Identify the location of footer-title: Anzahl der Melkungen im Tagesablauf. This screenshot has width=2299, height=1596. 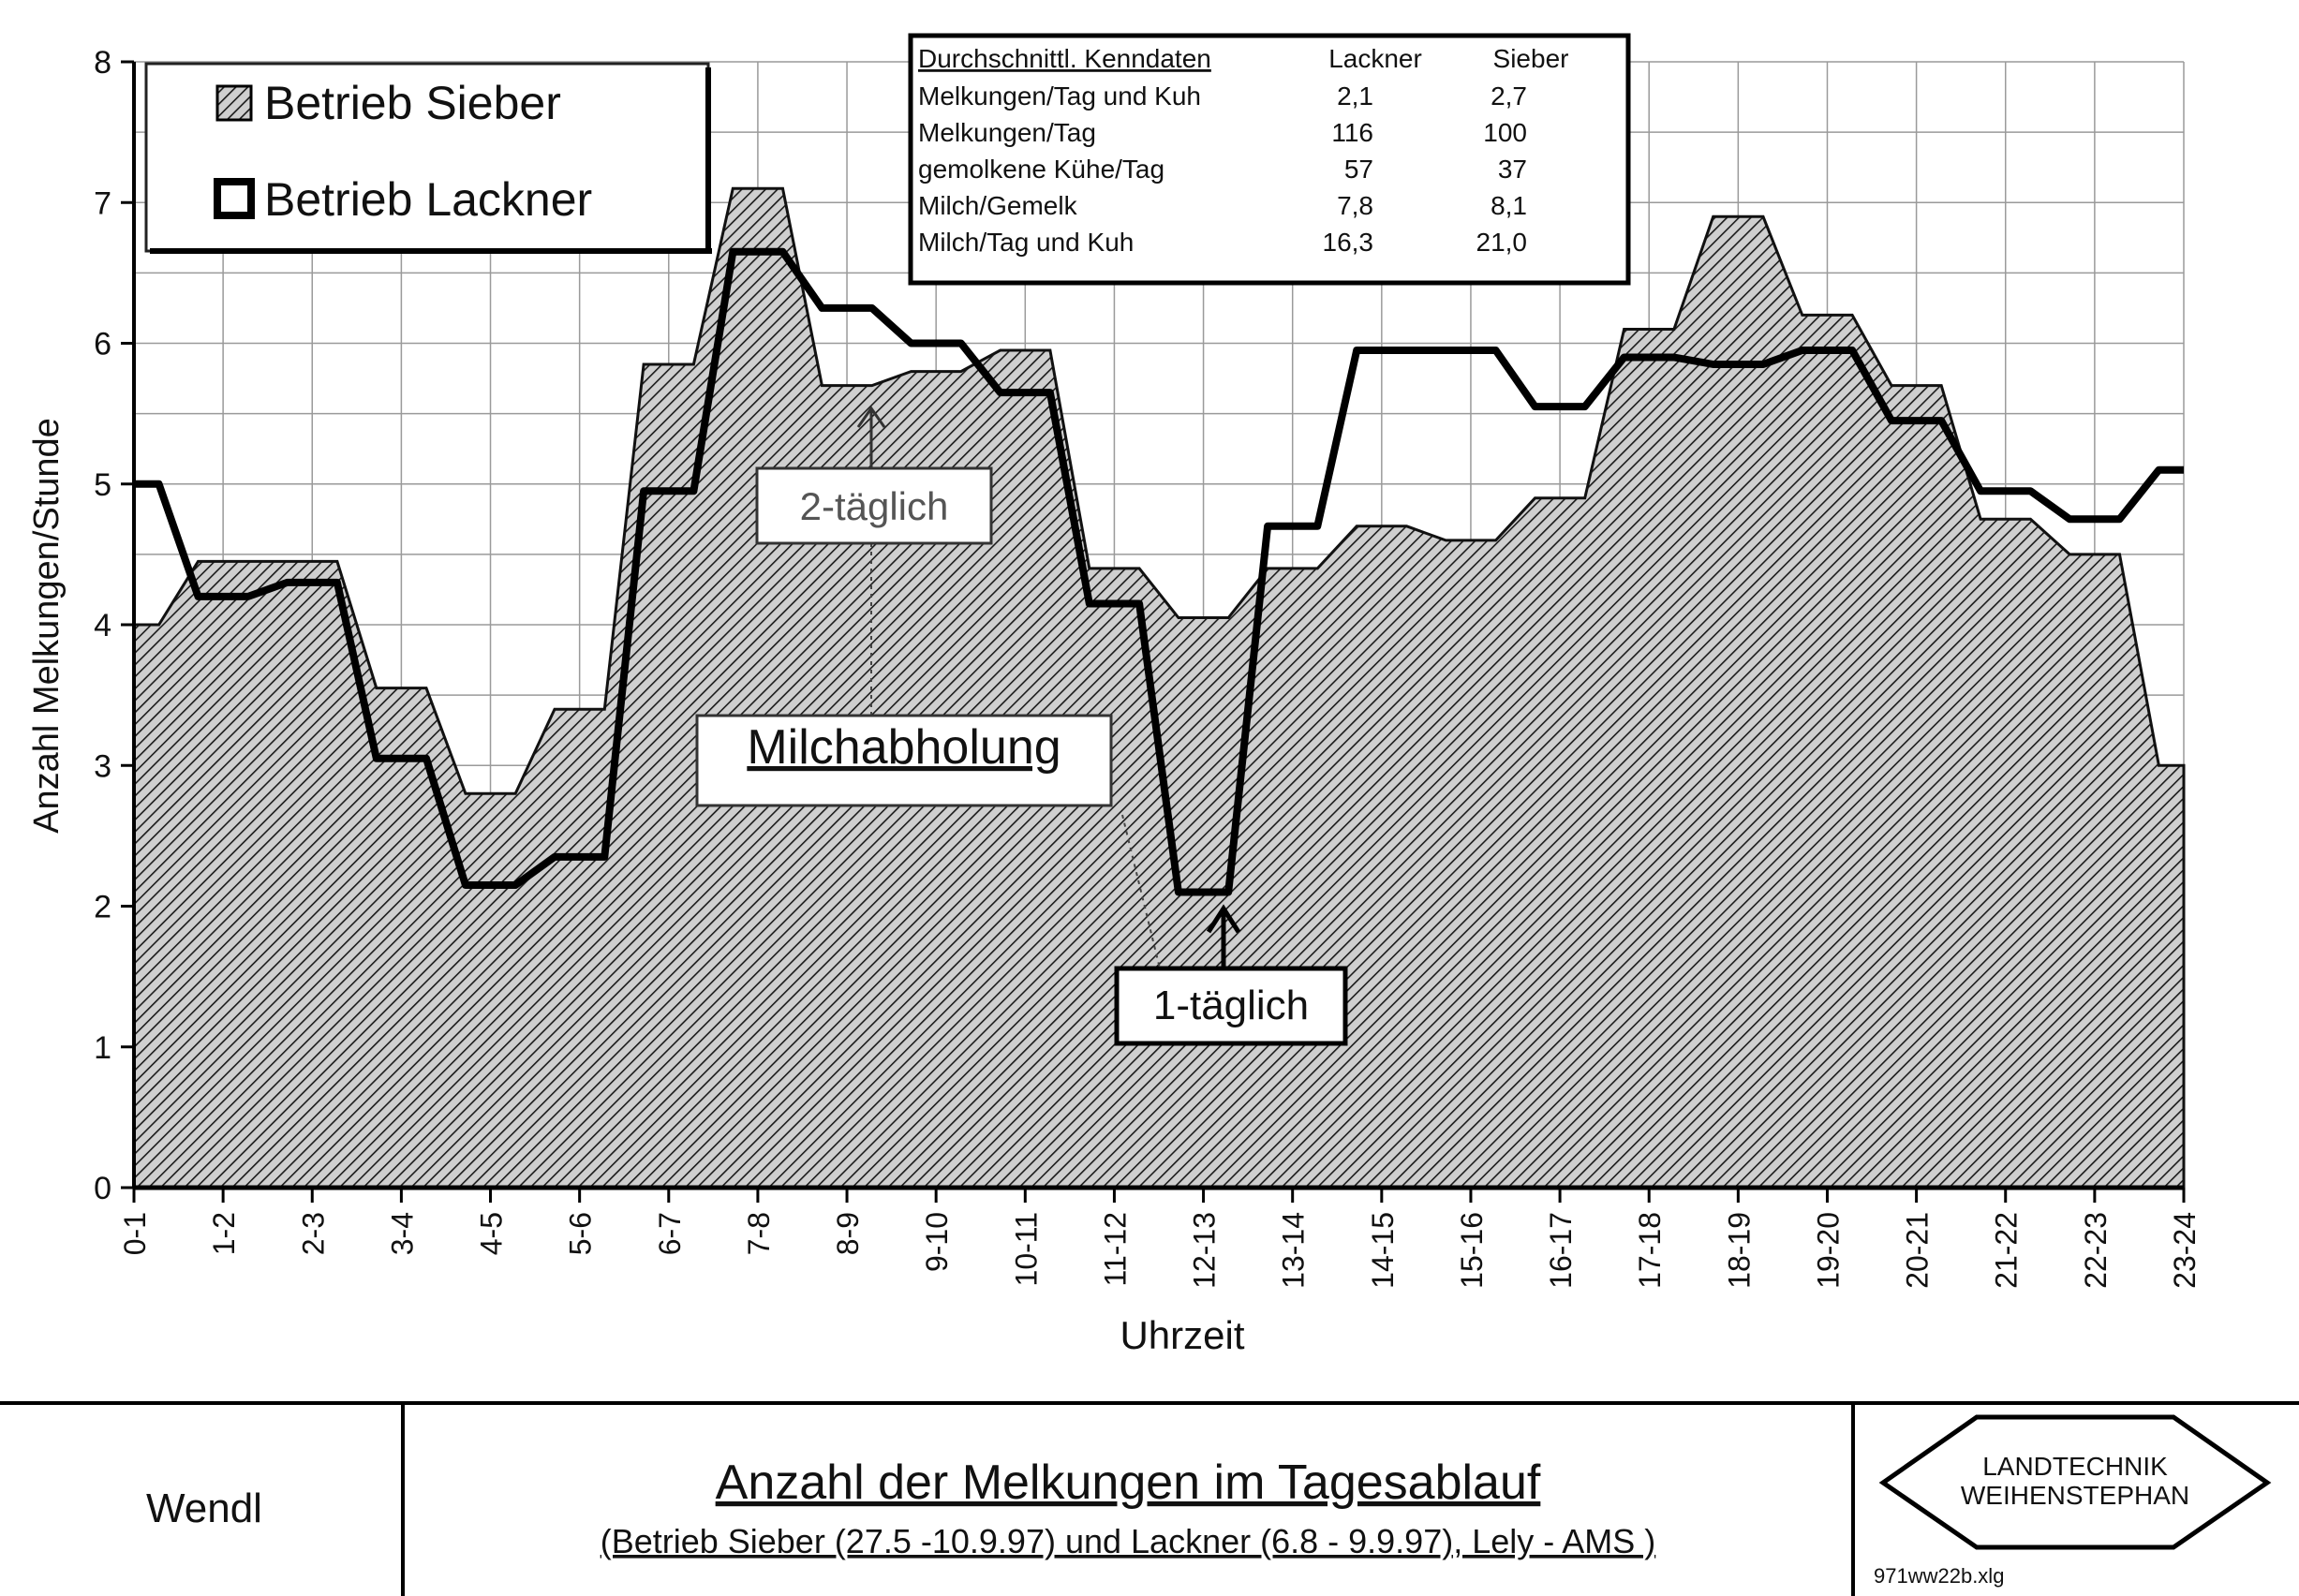
(1128, 1483).